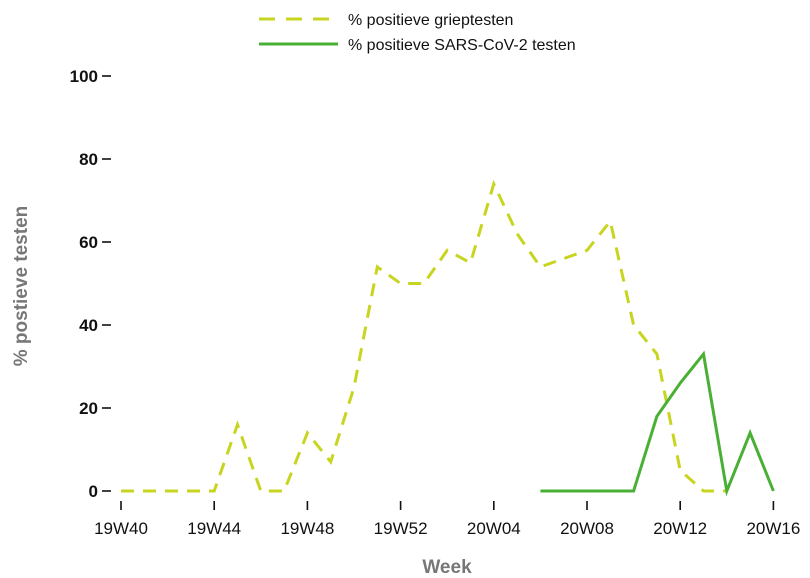 This screenshot has width=810, height=578. What do you see at coordinates (773, 528) in the screenshot?
I see `x-tick-label: 20W16` at bounding box center [773, 528].